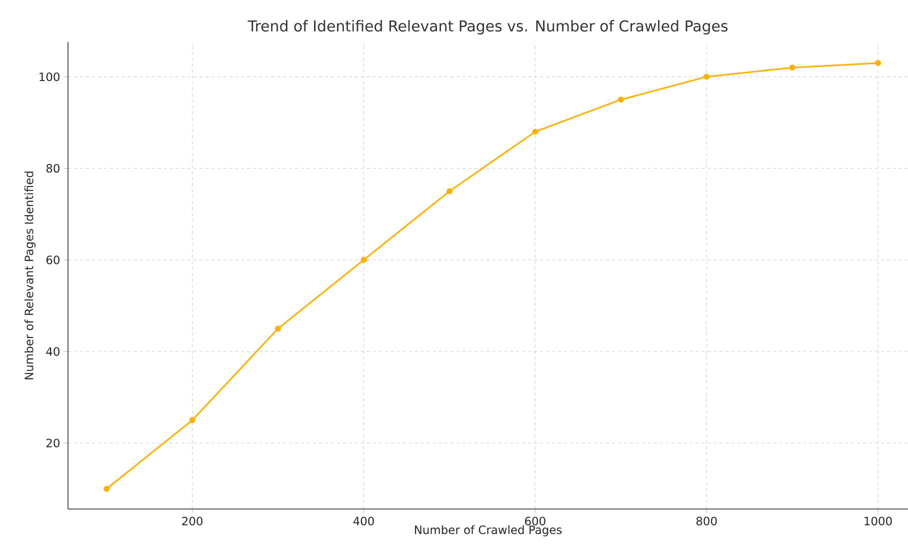 This screenshot has height=547, width=908. I want to click on x-tick-label: 400, so click(363, 521).